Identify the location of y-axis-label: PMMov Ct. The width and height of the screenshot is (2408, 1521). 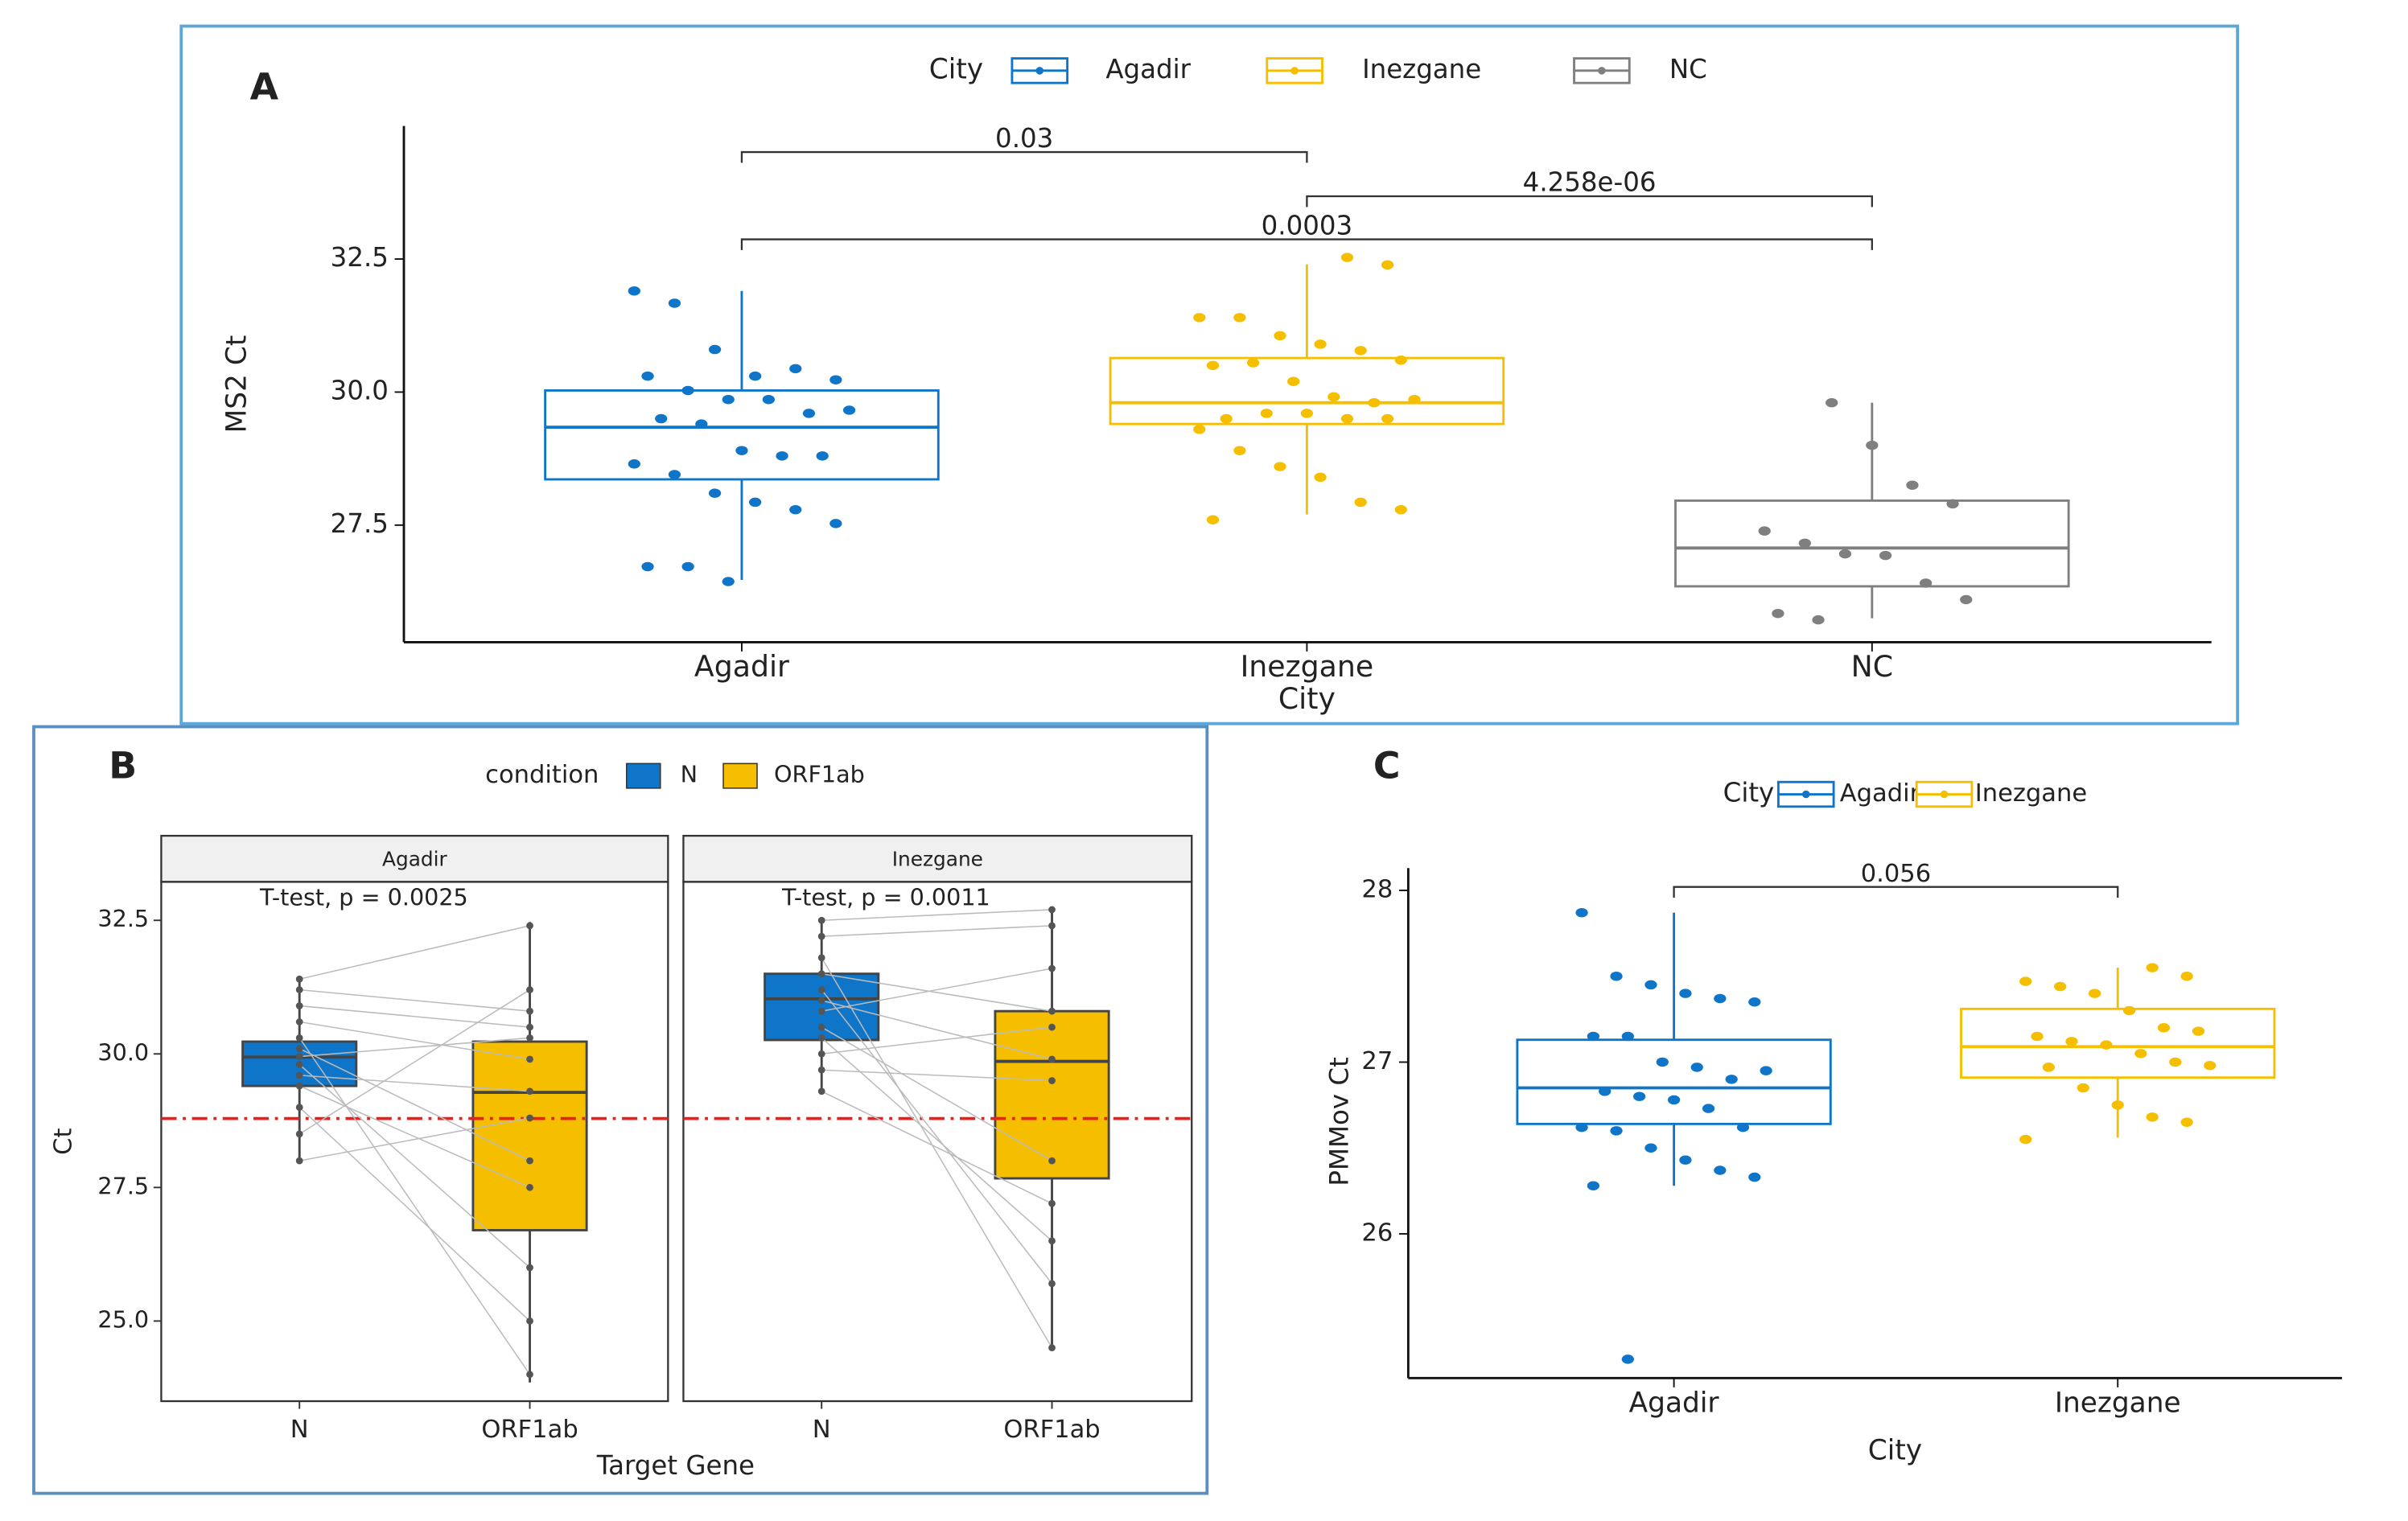
(1338, 1121).